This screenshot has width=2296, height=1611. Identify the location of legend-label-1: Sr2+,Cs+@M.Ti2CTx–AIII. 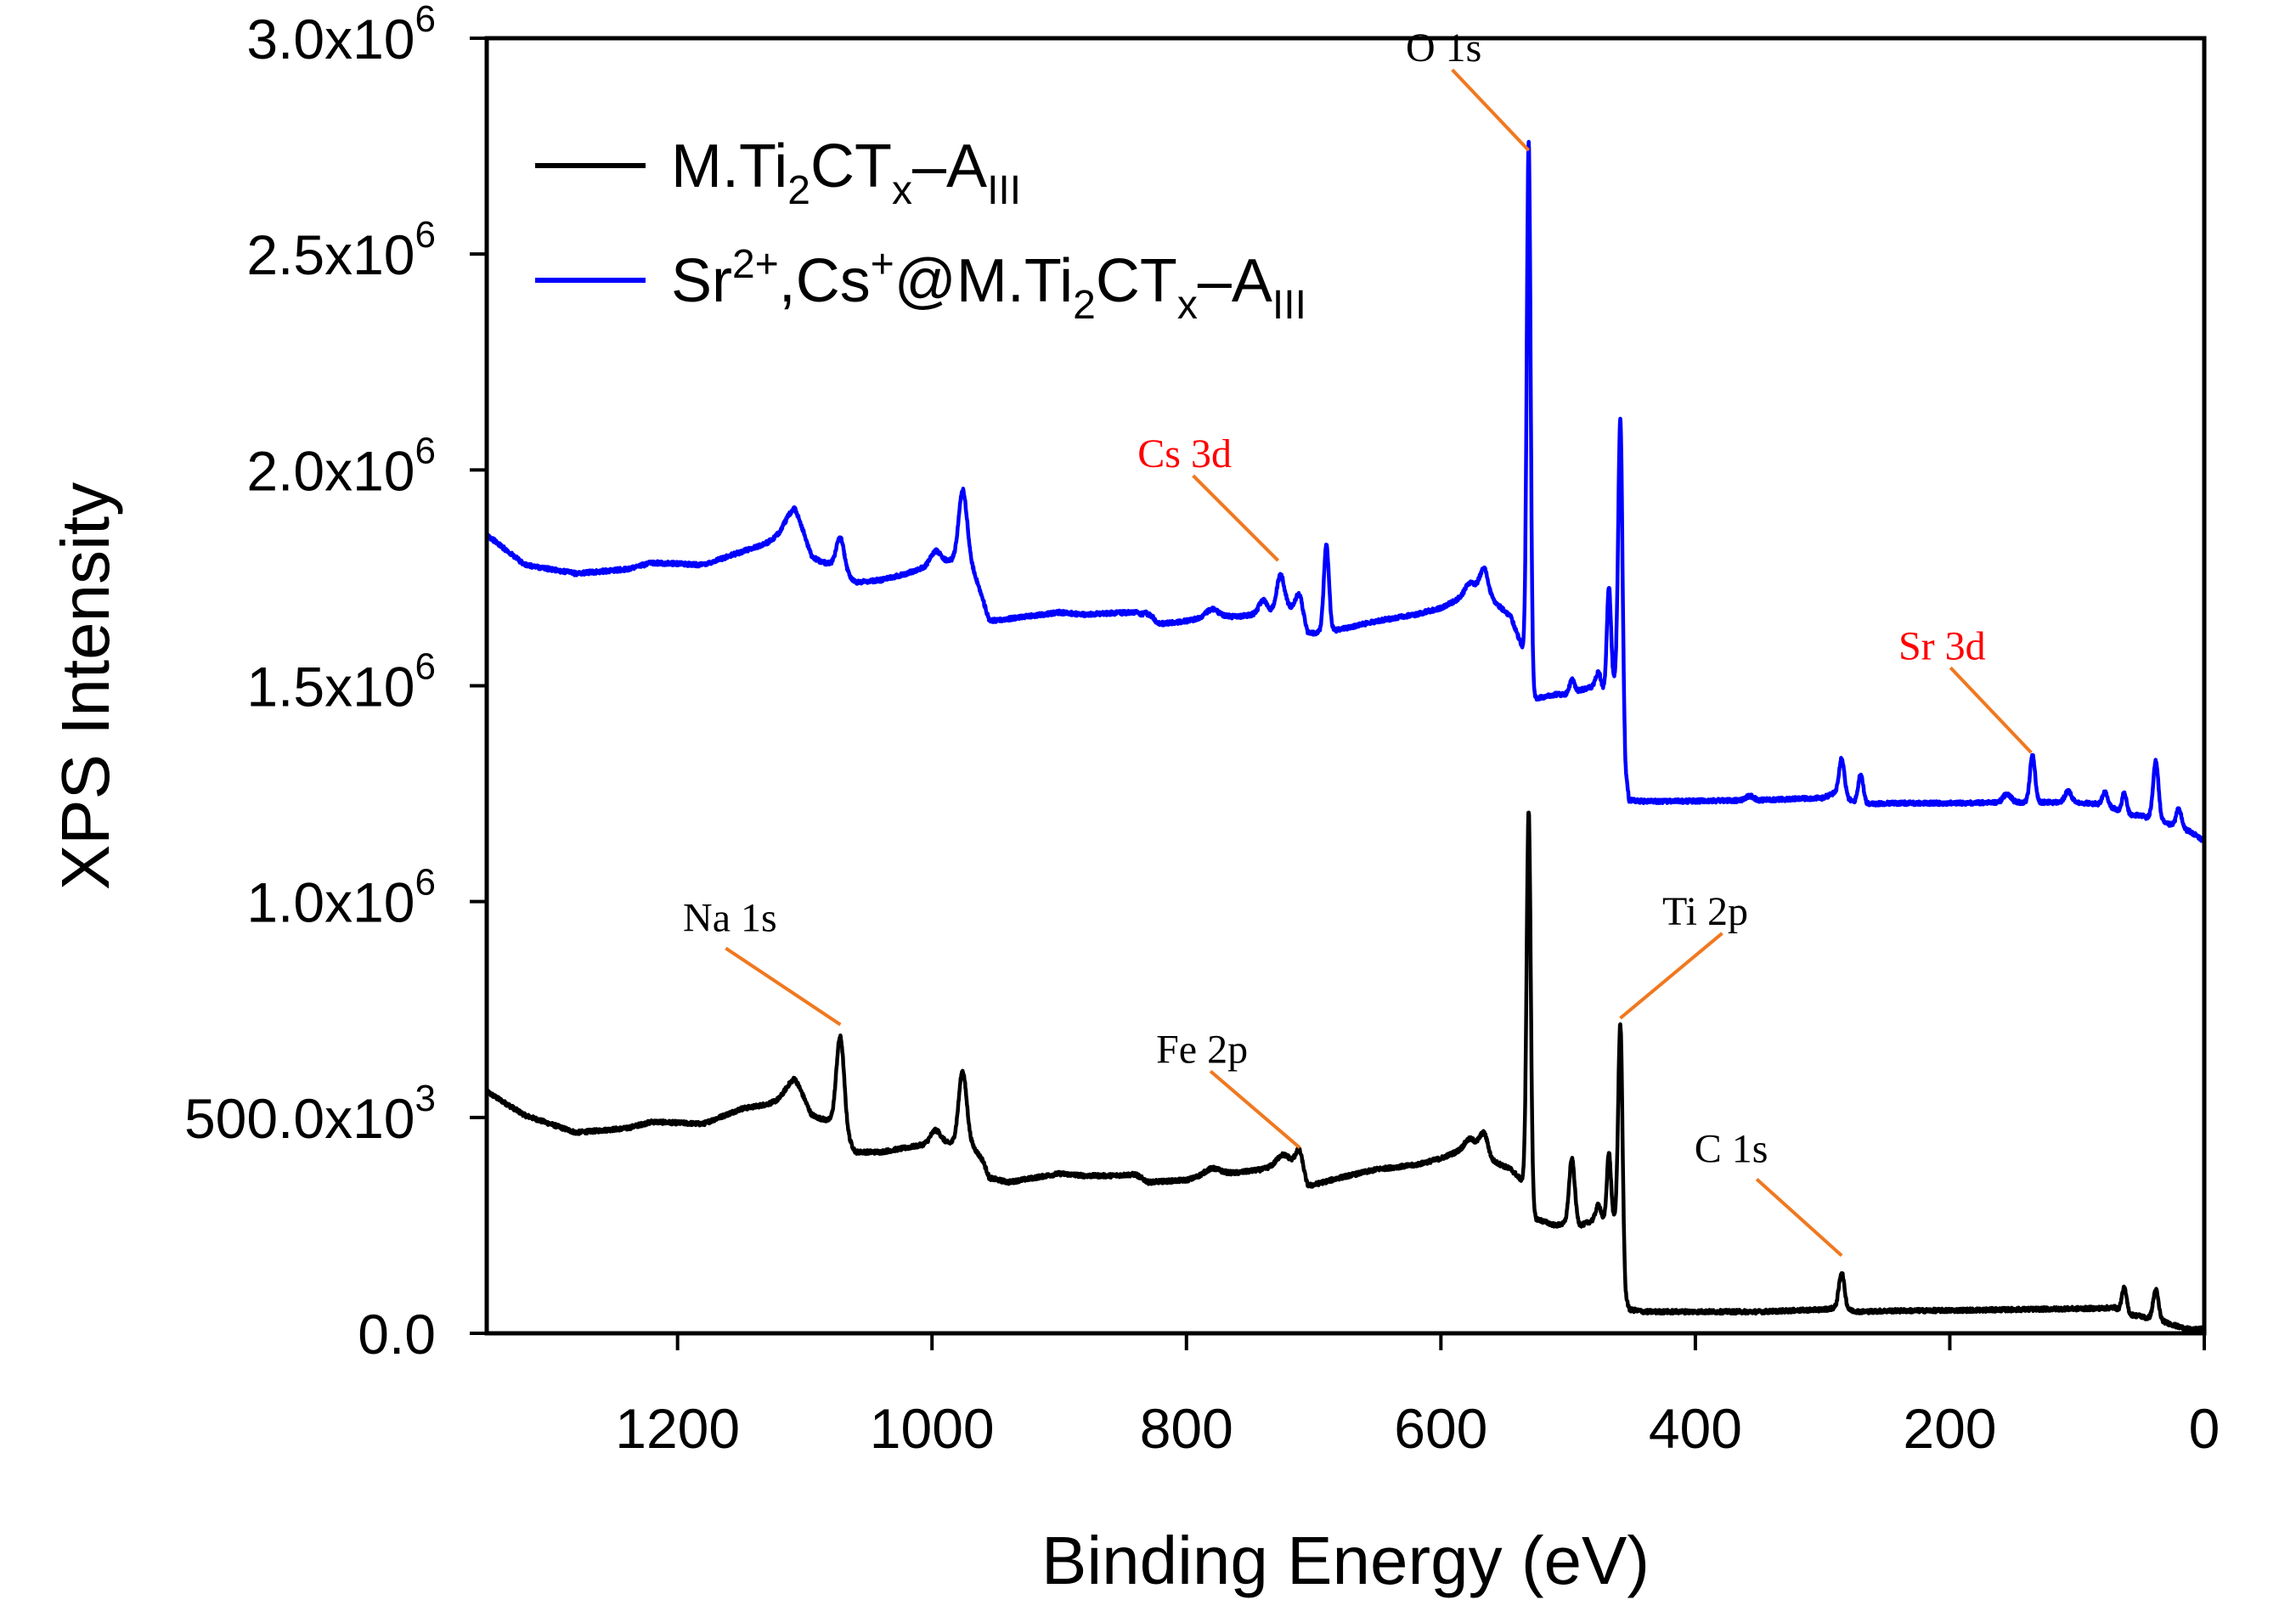
(988, 285).